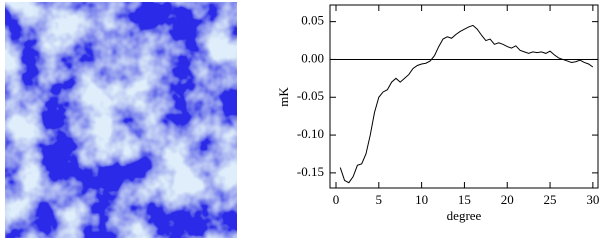 The image size is (600, 252). Describe the element at coordinates (310, 95) in the screenshot. I see `y-tick-label: -0.05` at that location.